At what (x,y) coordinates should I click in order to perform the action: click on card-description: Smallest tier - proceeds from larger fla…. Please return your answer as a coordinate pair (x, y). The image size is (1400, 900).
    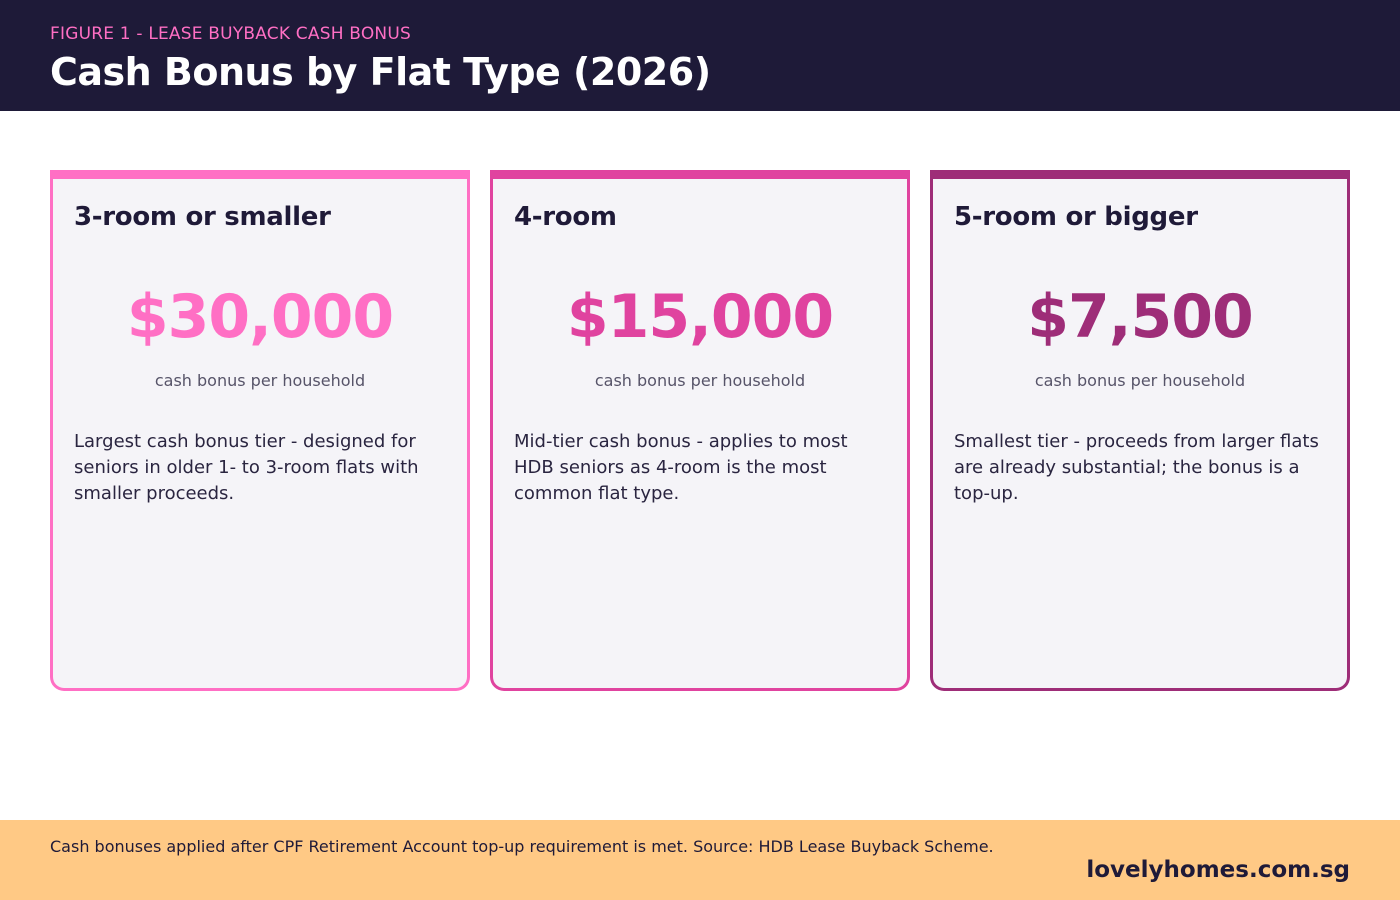
    Looking at the image, I should click on (1136, 467).